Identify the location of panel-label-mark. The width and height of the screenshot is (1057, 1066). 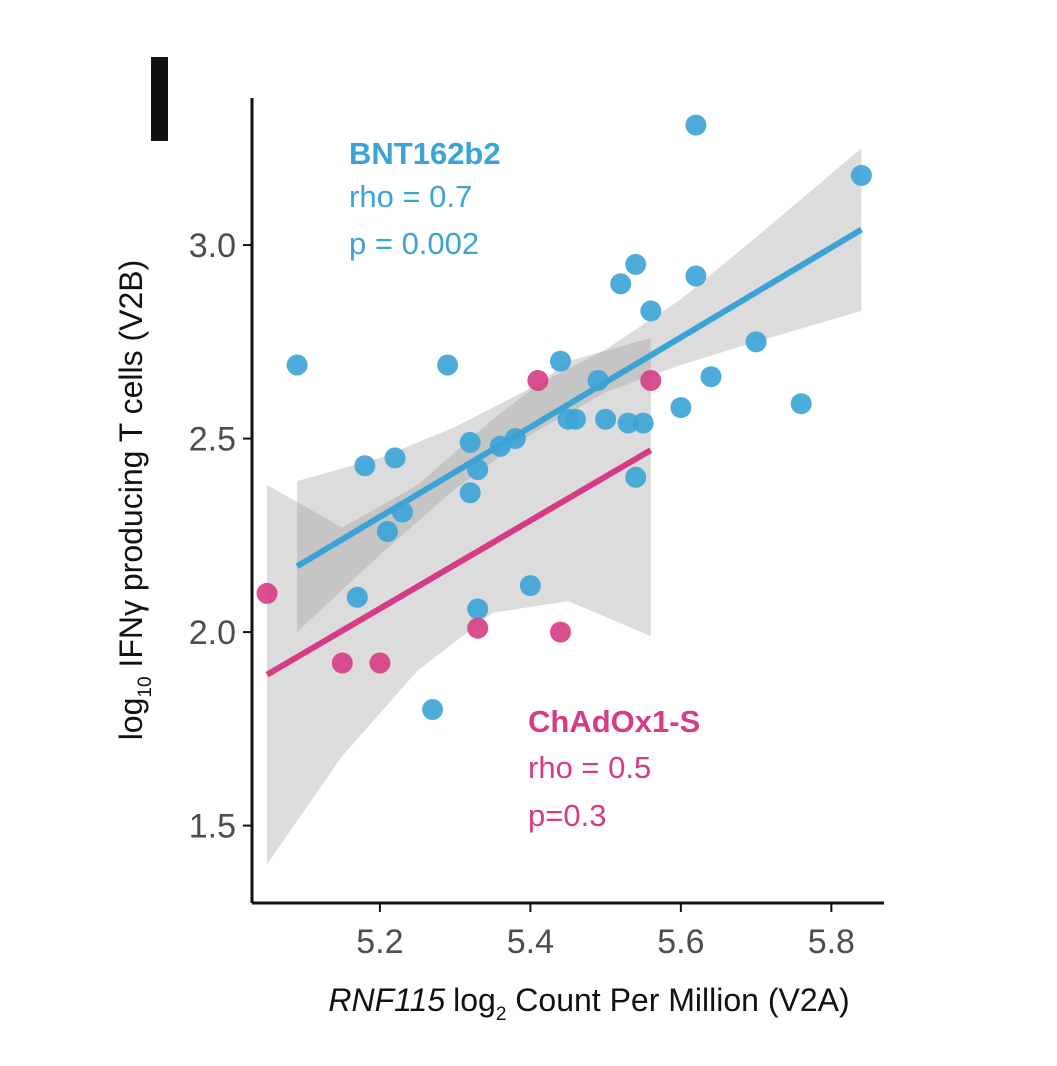
(159, 99).